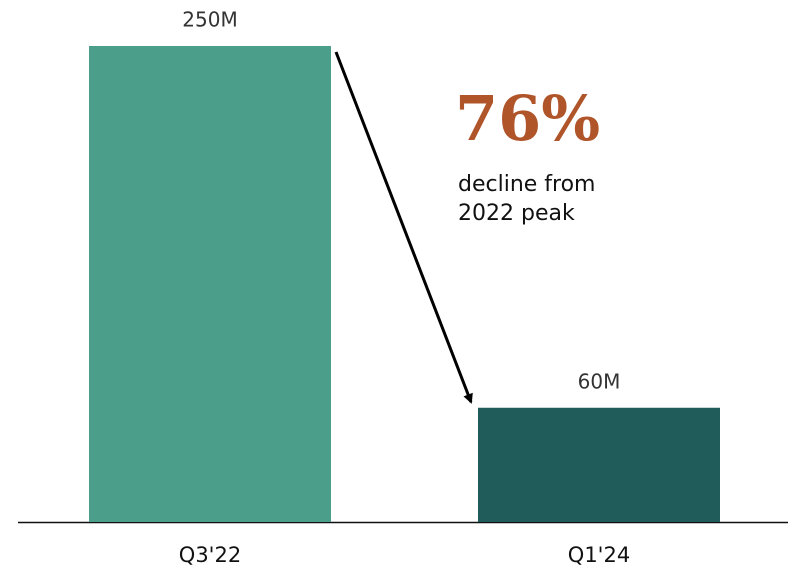  What do you see at coordinates (599, 555) in the screenshot?
I see `x-tick-label: Q1'24` at bounding box center [599, 555].